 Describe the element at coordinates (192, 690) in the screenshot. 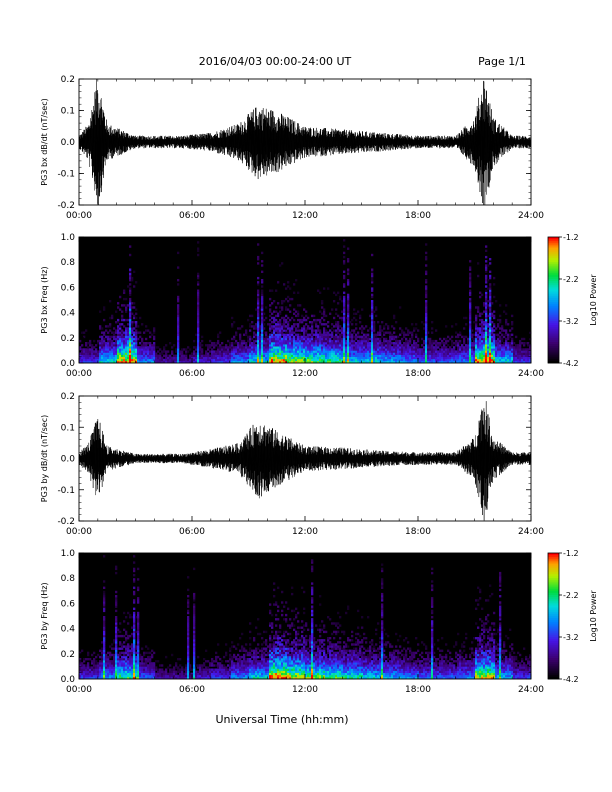

I see `x-tick-label: 06:00` at that location.